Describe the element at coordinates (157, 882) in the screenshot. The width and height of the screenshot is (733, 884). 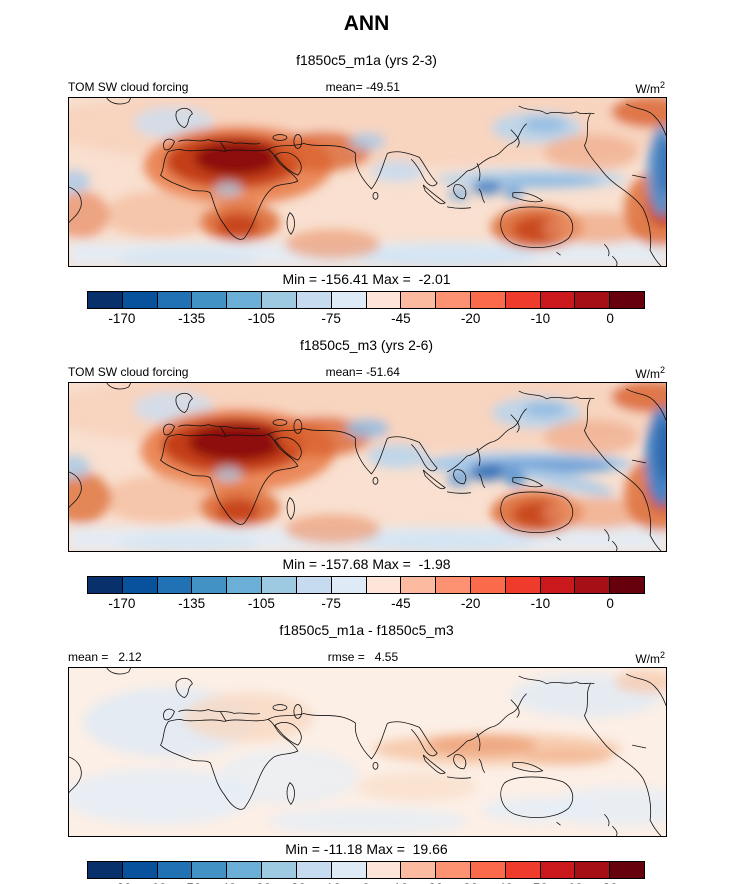
I see `colorbar-tick-label: -60` at that location.